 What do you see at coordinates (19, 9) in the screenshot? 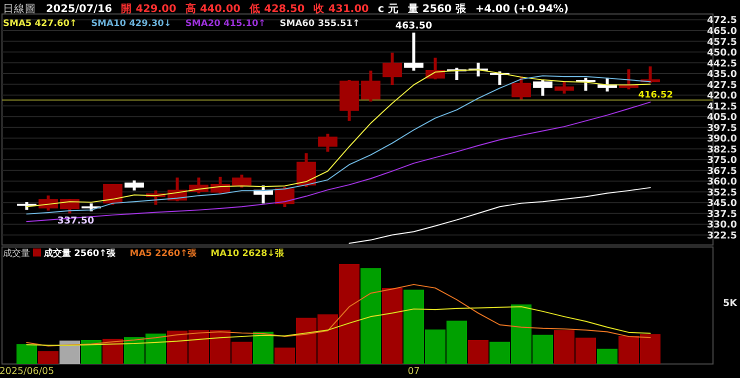
I see `chart-title: 日線圖` at bounding box center [19, 9].